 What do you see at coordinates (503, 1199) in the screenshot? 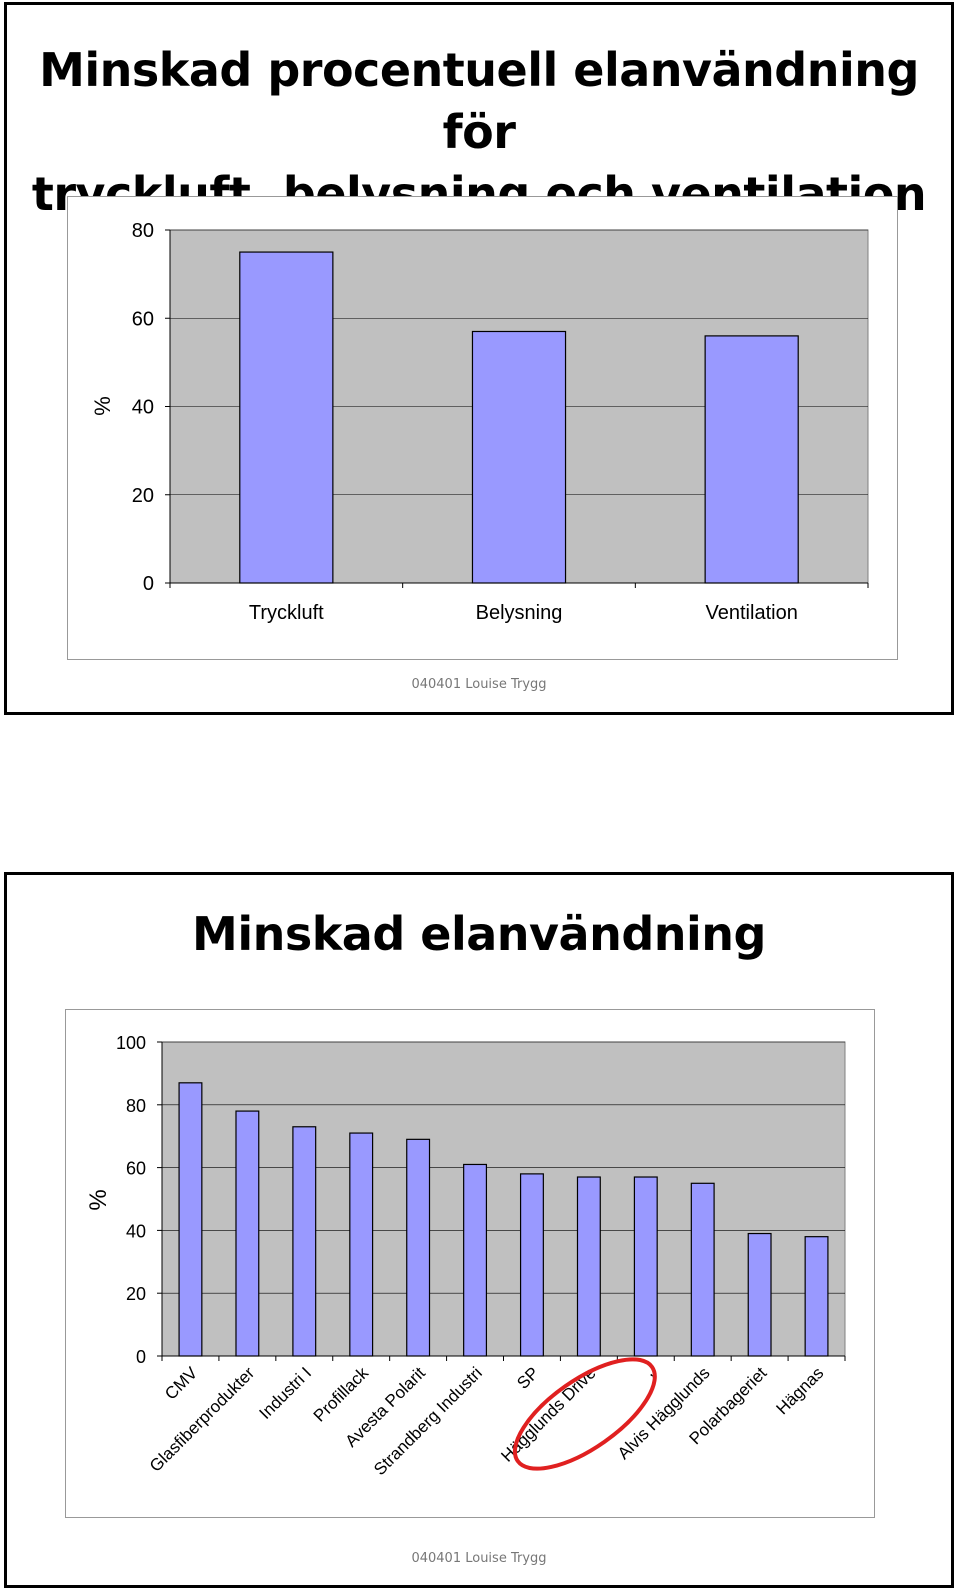
I see `plot-area` at bounding box center [503, 1199].